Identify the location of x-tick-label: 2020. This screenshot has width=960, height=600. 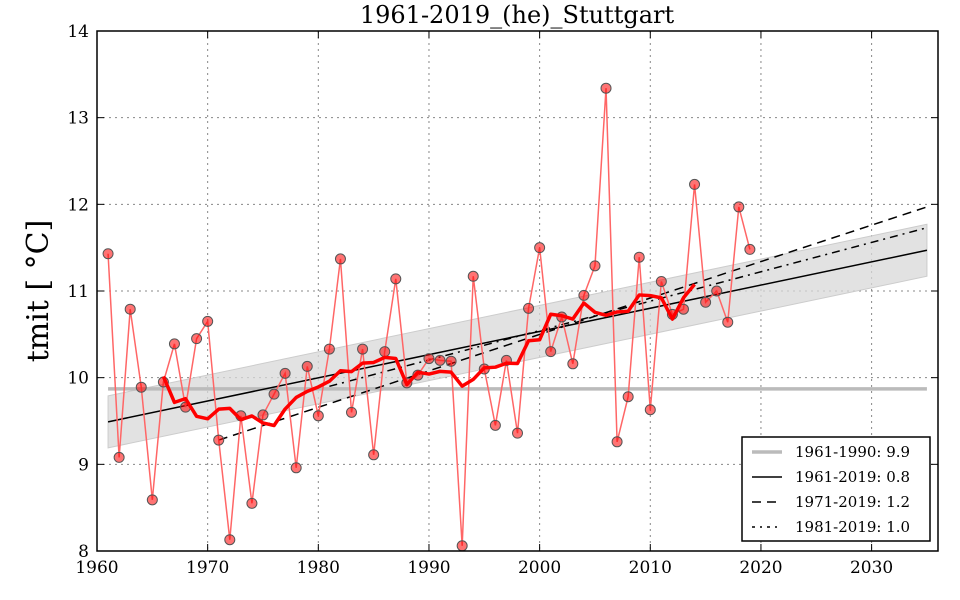
(760, 568).